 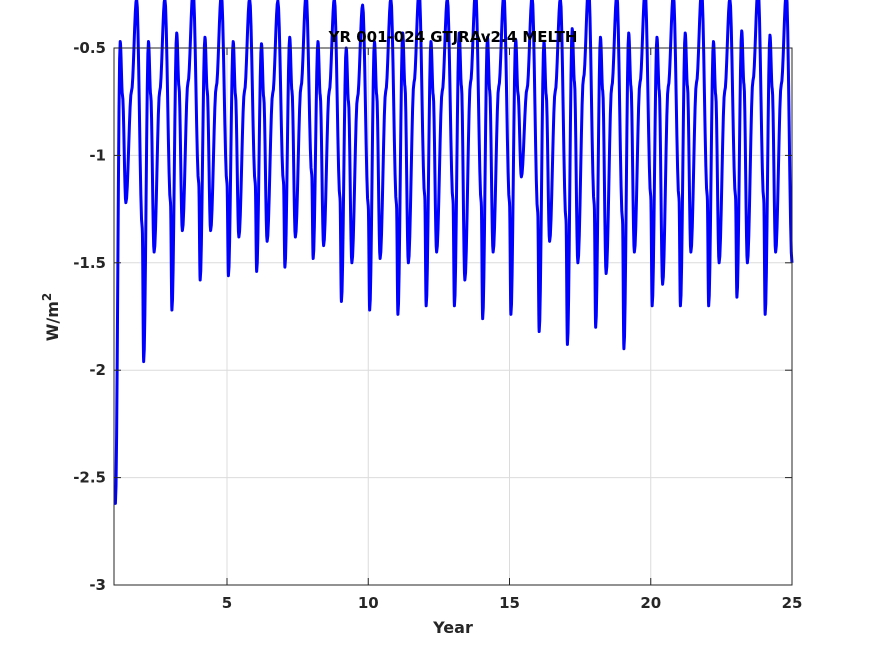 What do you see at coordinates (89, 316) in the screenshot?
I see `y-tick-labels: -3 -2.5 -2 -1.5 -1 -0.5` at bounding box center [89, 316].